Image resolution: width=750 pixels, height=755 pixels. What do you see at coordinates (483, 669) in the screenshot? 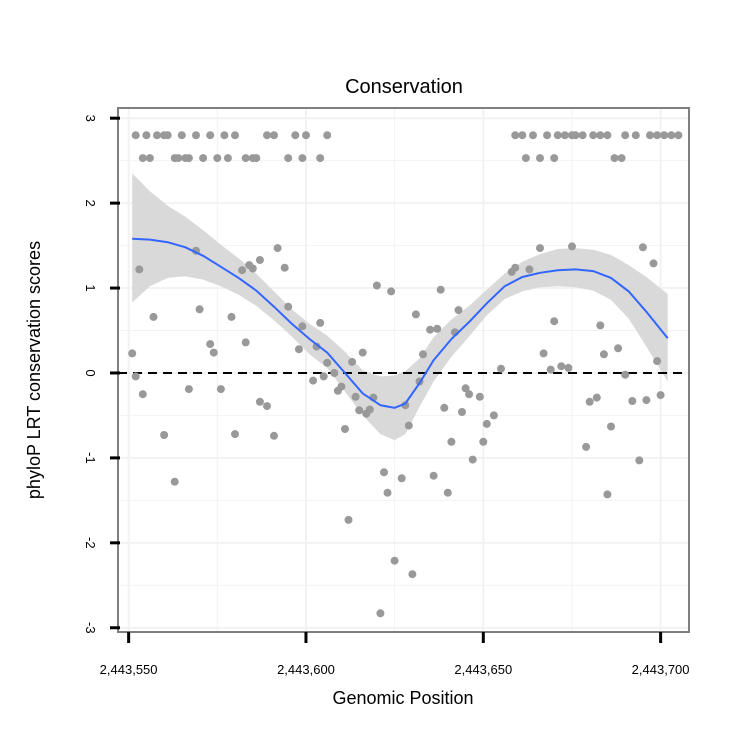
I see `x-tick-label: 2,443,650` at bounding box center [483, 669].